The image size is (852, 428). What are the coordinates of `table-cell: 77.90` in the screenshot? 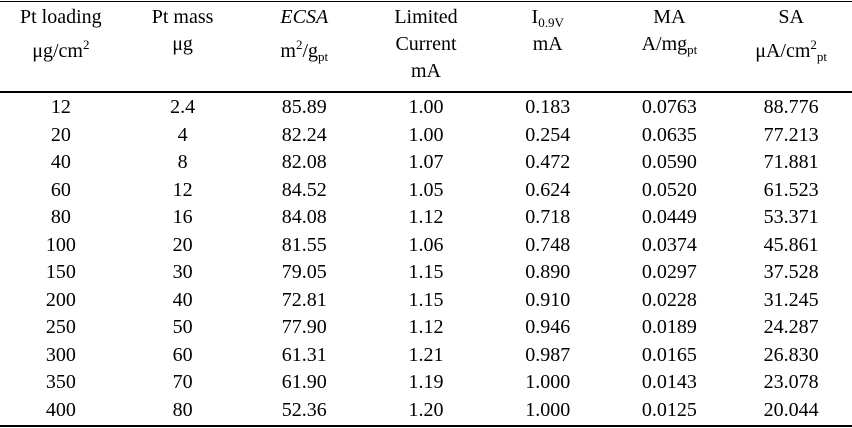 It's located at (304, 327).